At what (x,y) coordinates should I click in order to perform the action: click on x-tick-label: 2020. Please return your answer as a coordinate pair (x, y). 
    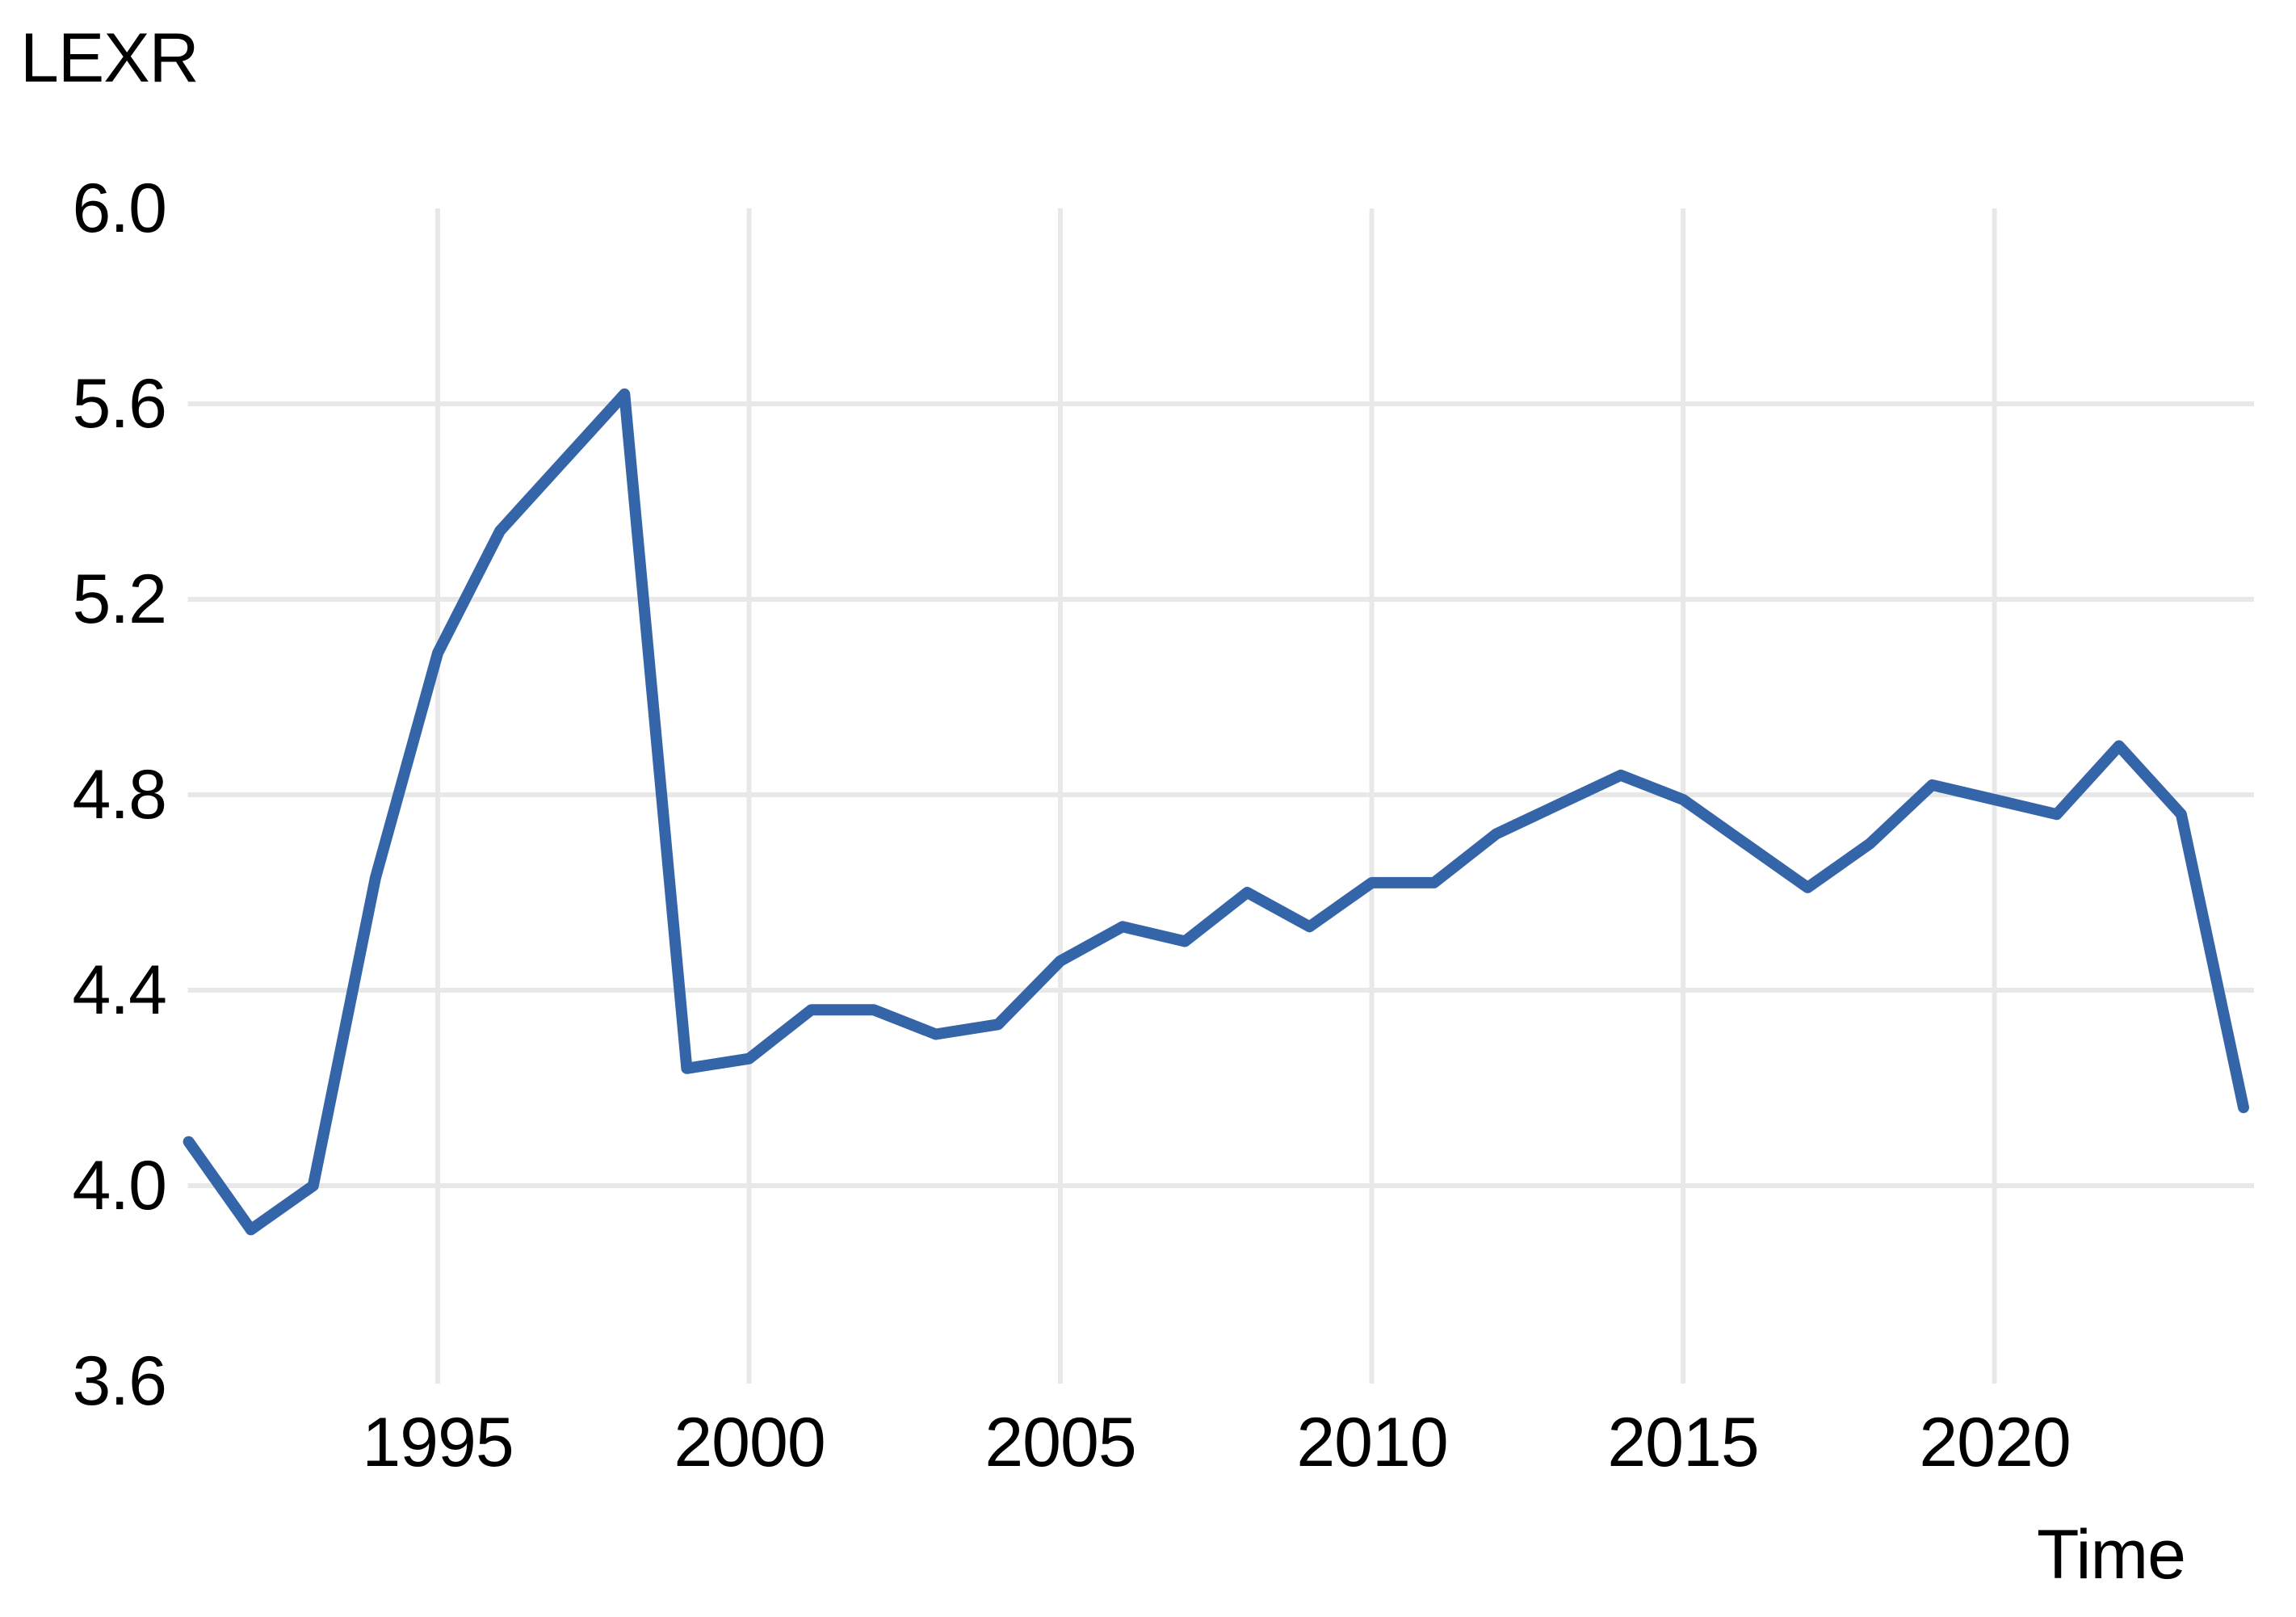
    Looking at the image, I should click on (1995, 1442).